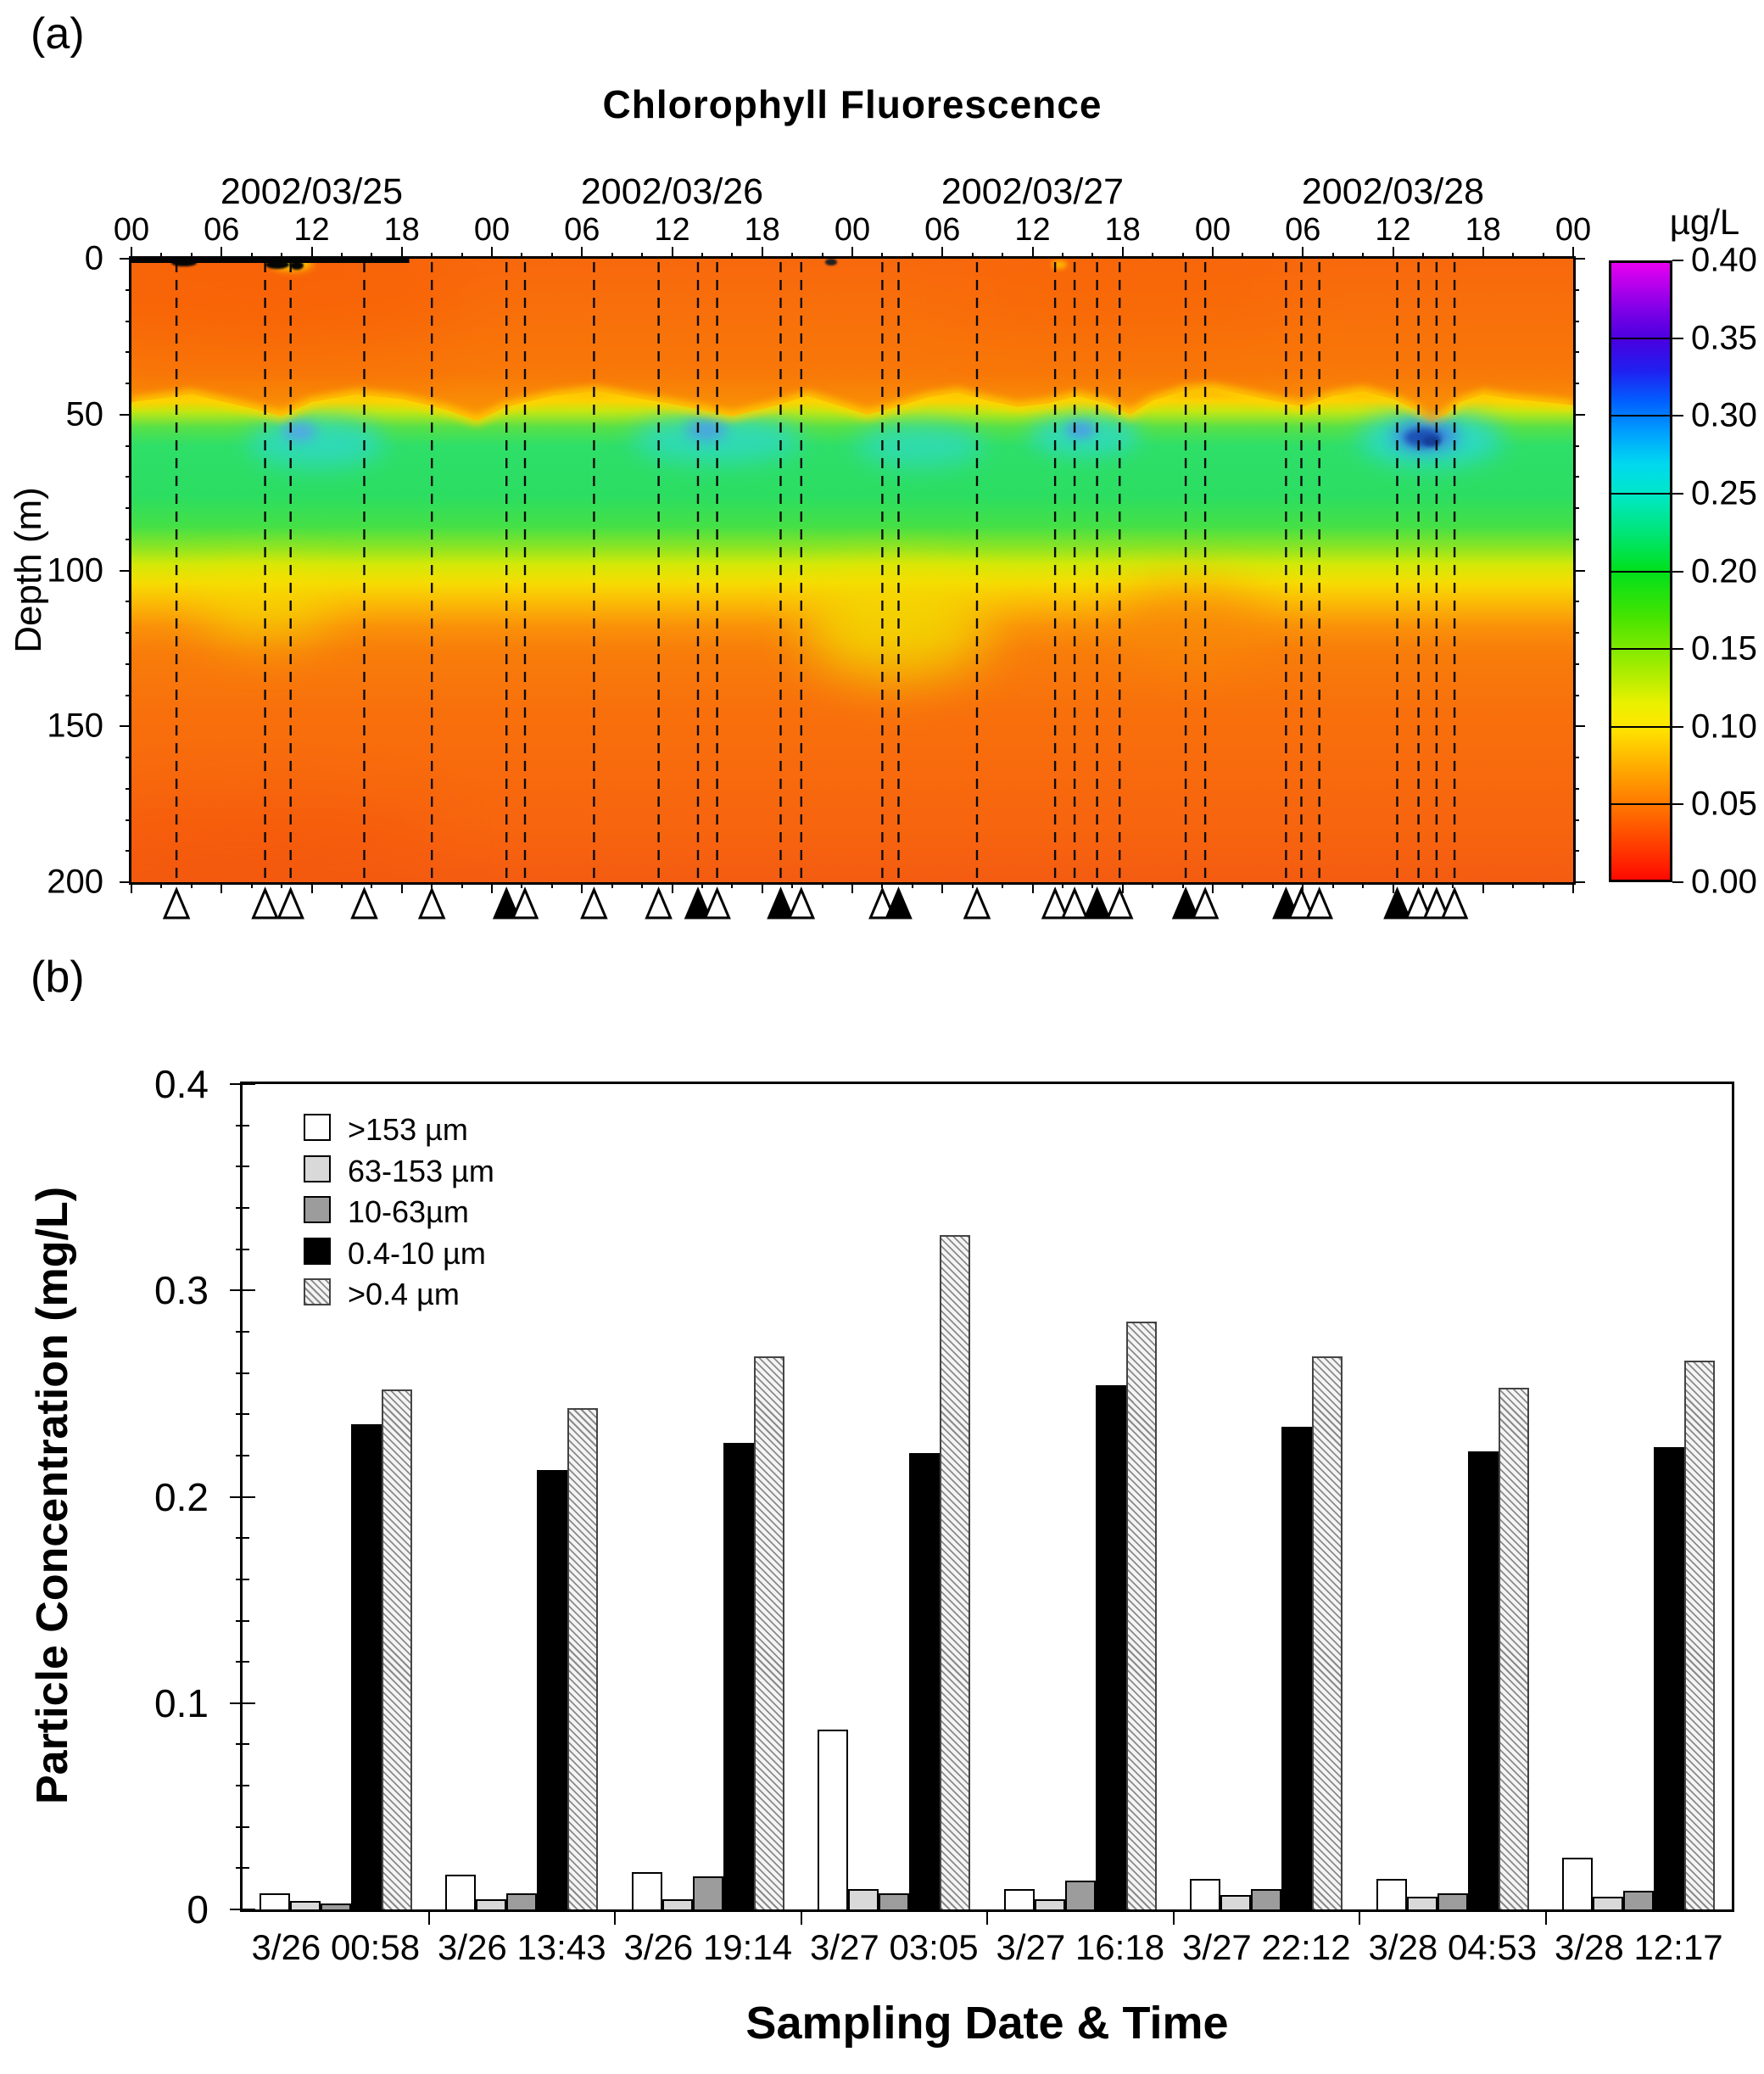 The image size is (1764, 2074). What do you see at coordinates (222, 230) in the screenshot?
I see `time-tick-label: 06` at bounding box center [222, 230].